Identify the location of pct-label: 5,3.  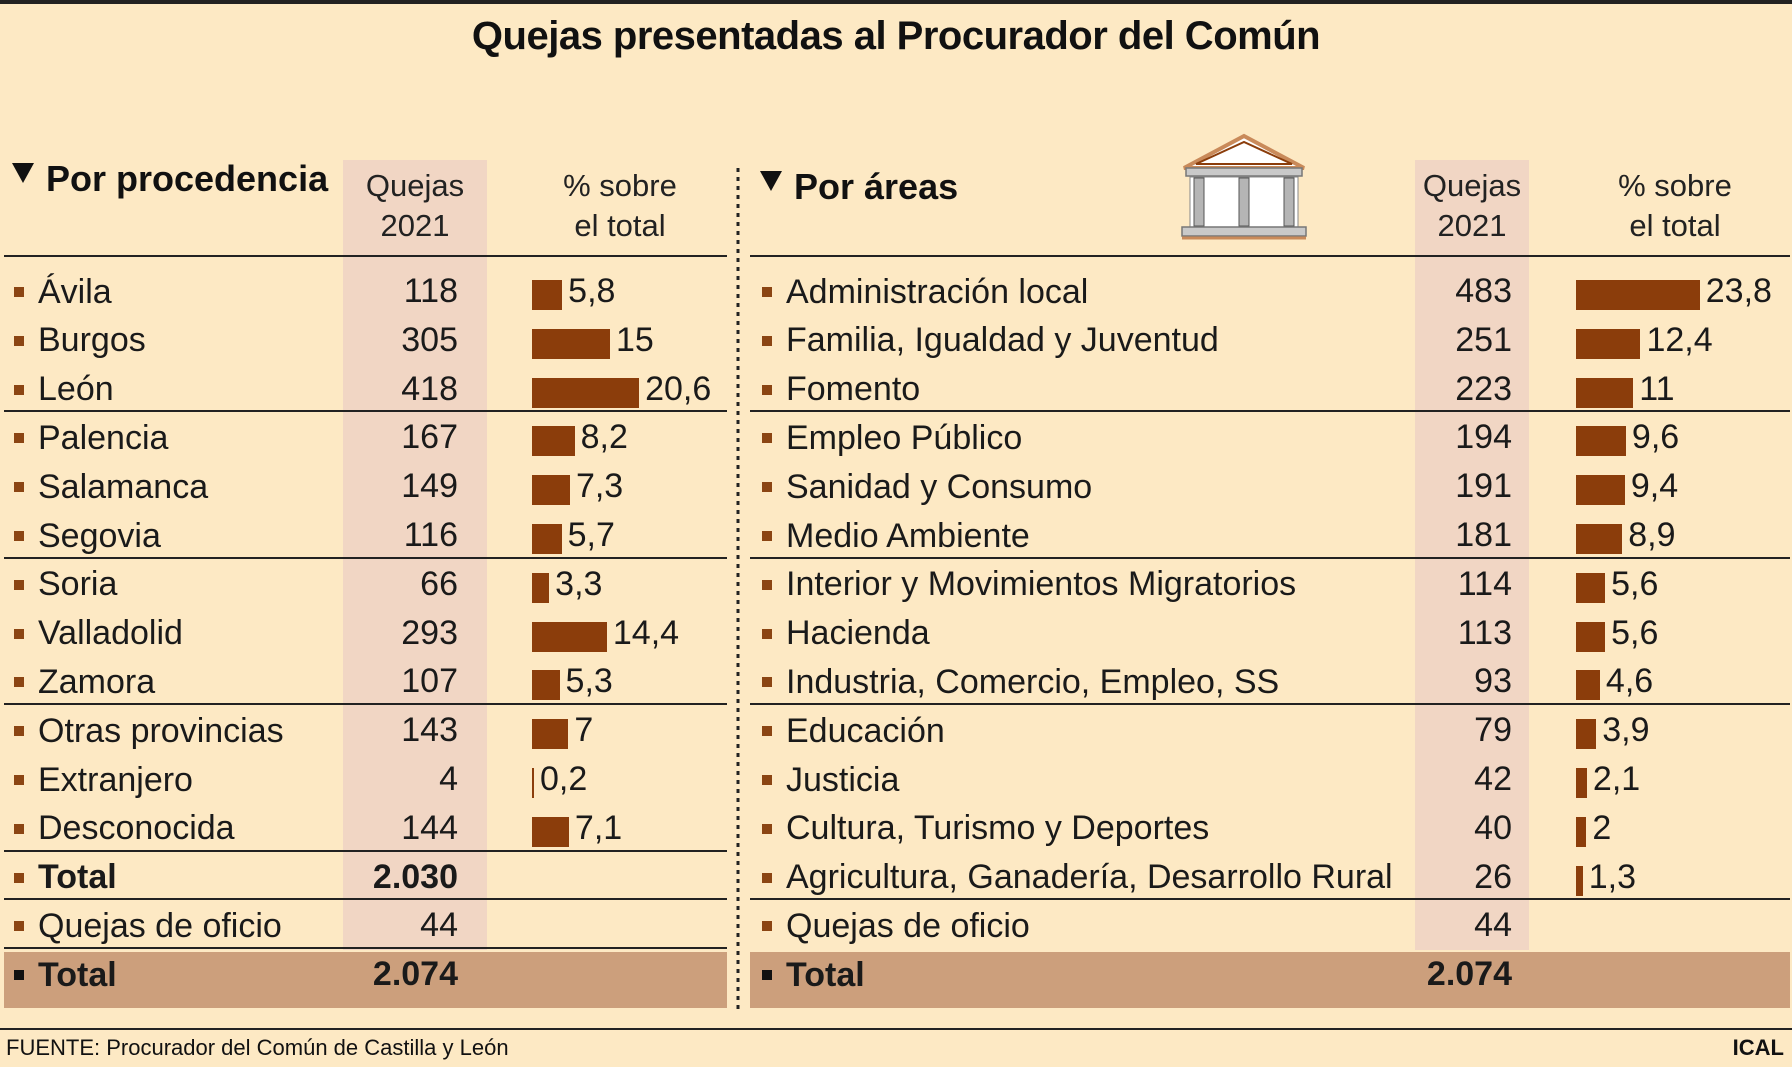
(589, 681).